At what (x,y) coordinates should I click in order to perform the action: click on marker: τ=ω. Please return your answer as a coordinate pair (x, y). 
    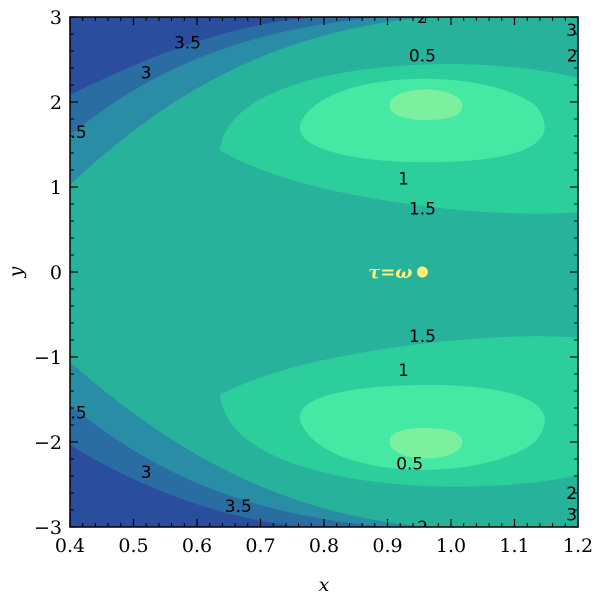
    Looking at the image, I should click on (398, 272).